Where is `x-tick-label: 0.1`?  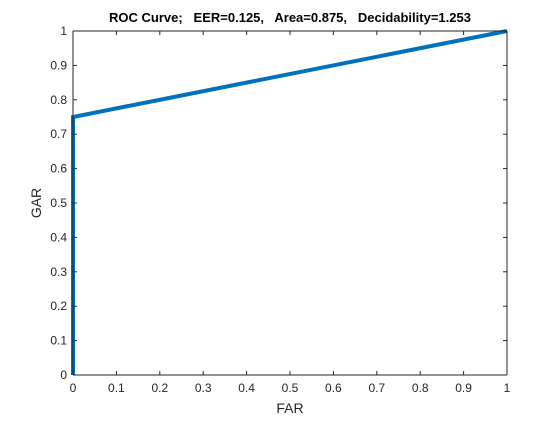 x-tick-label: 0.1 is located at coordinates (116, 388).